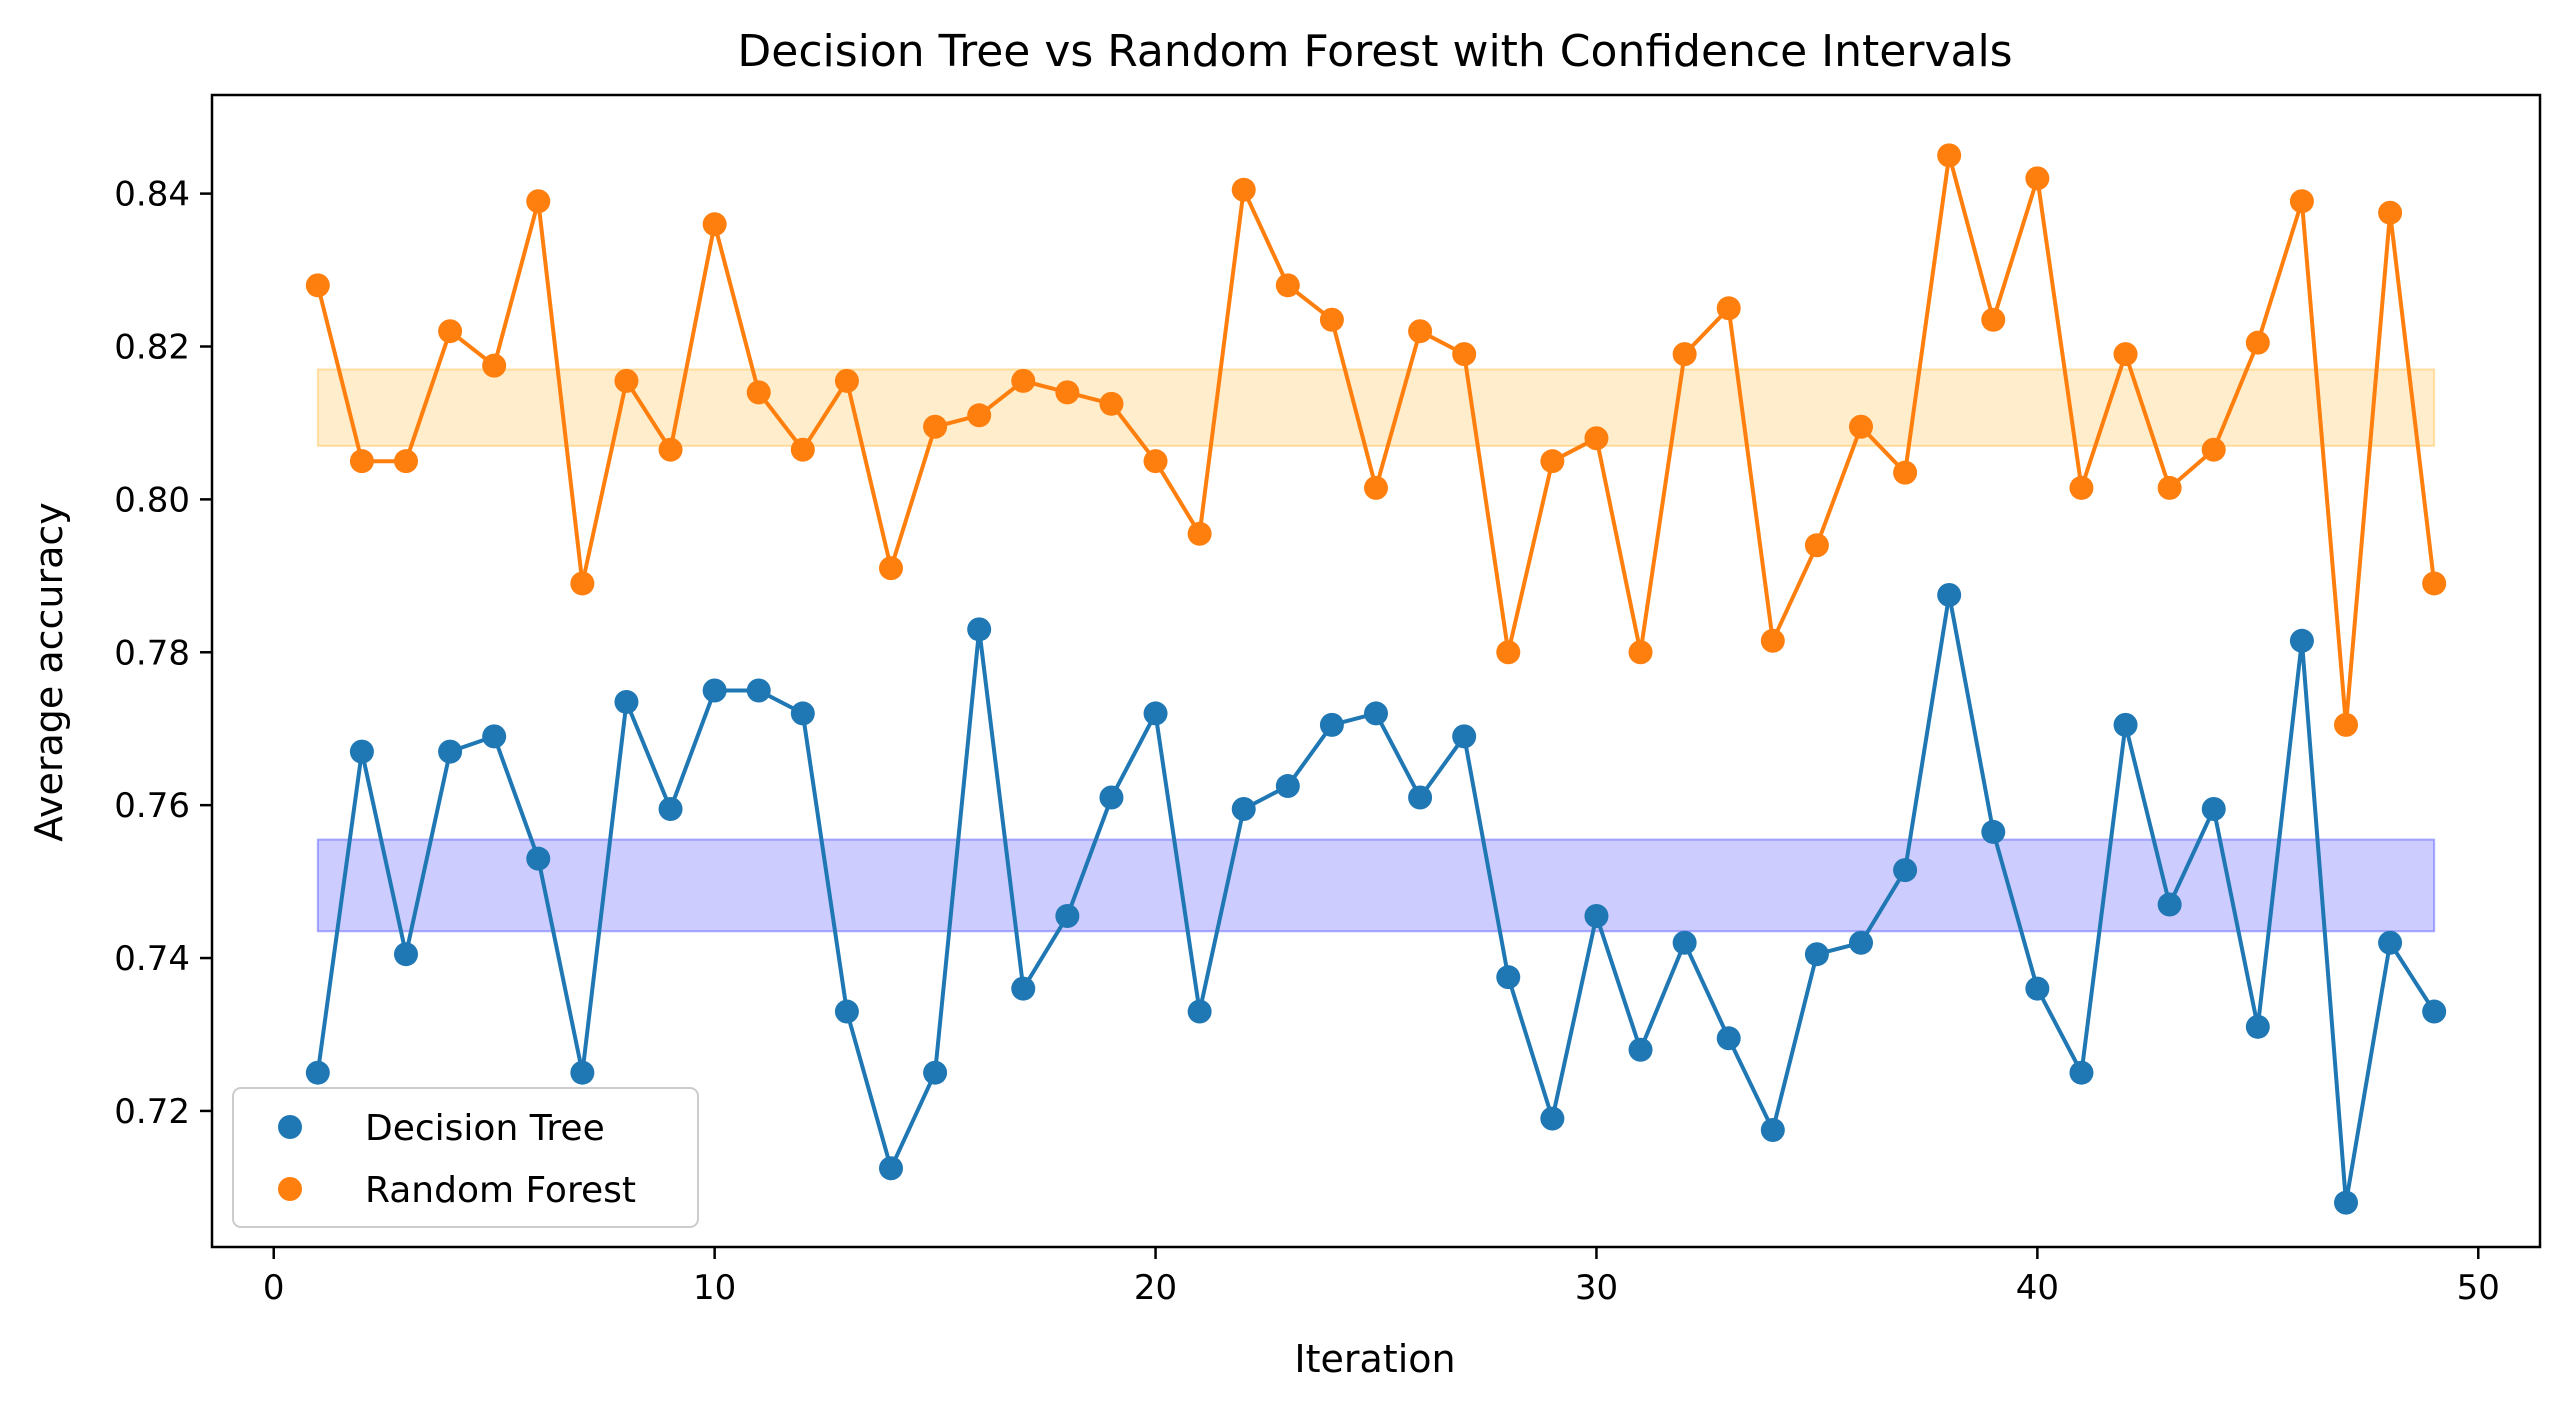 This screenshot has width=2565, height=1407. What do you see at coordinates (152, 1112) in the screenshot?
I see `y-tick-label: 0.72` at bounding box center [152, 1112].